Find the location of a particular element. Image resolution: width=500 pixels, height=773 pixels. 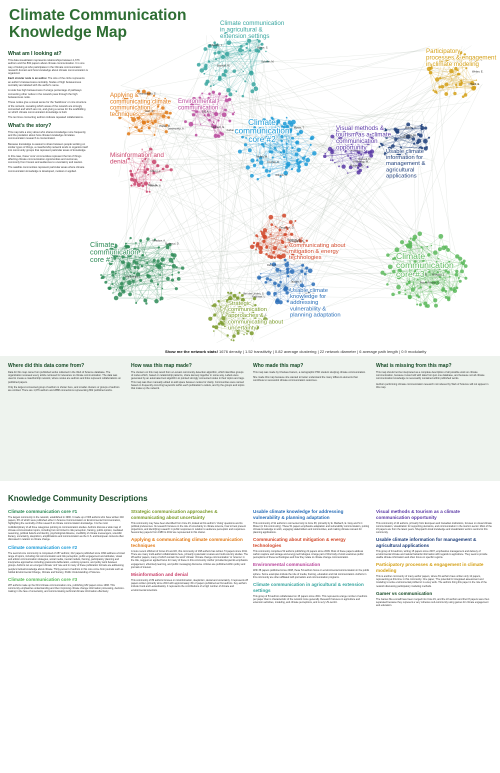

cluster-visual is located at coordinates (349, 152).